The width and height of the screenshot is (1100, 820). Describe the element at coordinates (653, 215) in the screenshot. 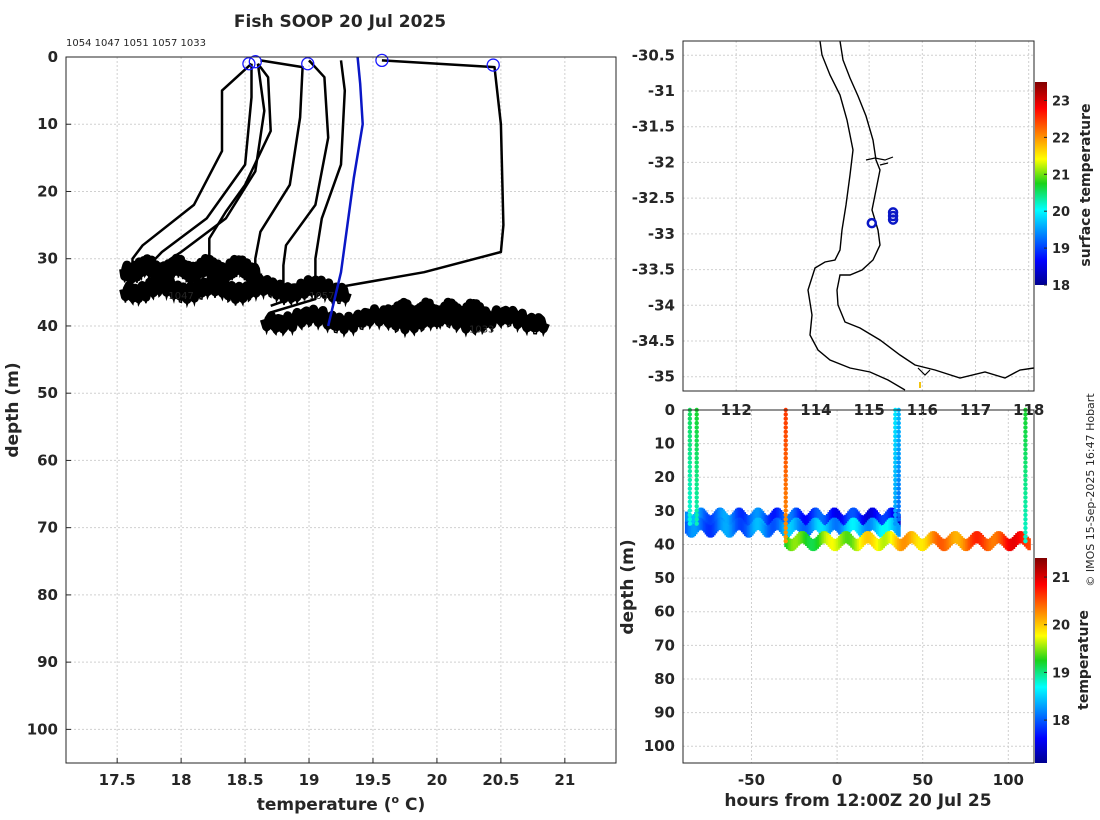

I see `map-lat-ticks: -30.5 -31 -31.5 -32 -32.5 -33 -33.5 -34 -34.5 -35` at that location.